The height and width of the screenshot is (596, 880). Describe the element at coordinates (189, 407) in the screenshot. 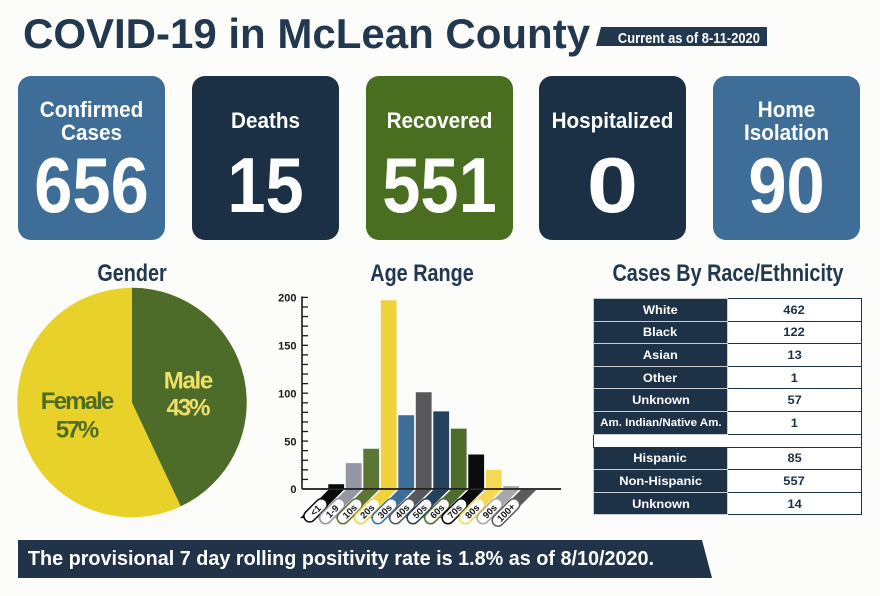

I see `svg-text: 43%` at that location.